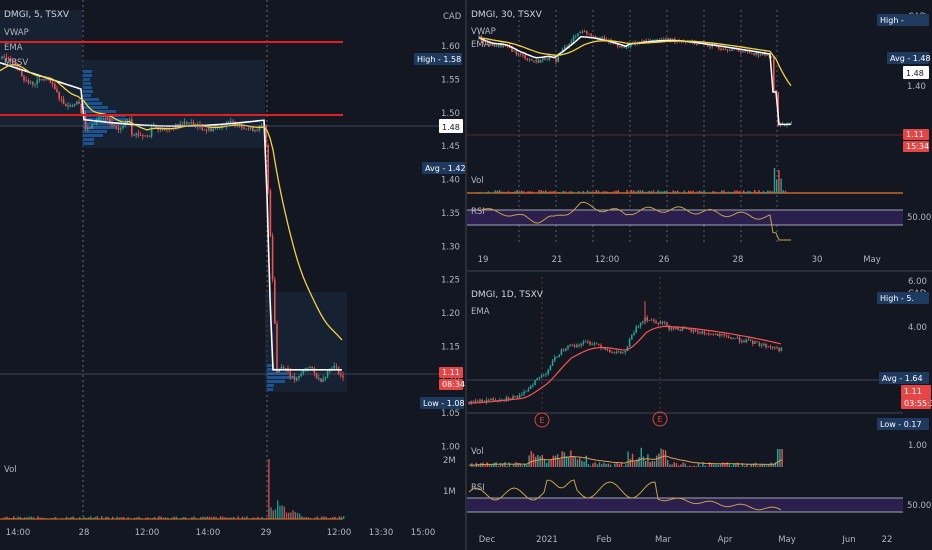 This screenshot has width=932, height=550. I want to click on earnings-marker-text: E, so click(659, 419).